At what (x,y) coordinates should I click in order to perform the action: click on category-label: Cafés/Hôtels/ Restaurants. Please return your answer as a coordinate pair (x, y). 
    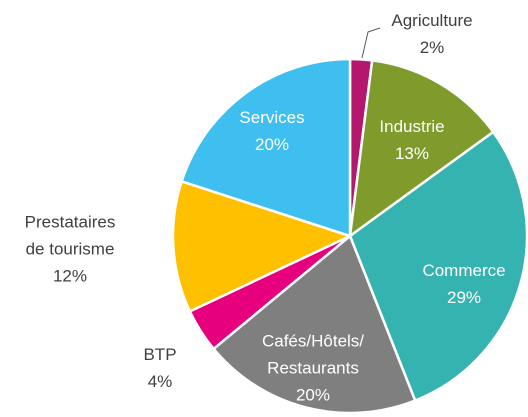
    Looking at the image, I should click on (313, 354).